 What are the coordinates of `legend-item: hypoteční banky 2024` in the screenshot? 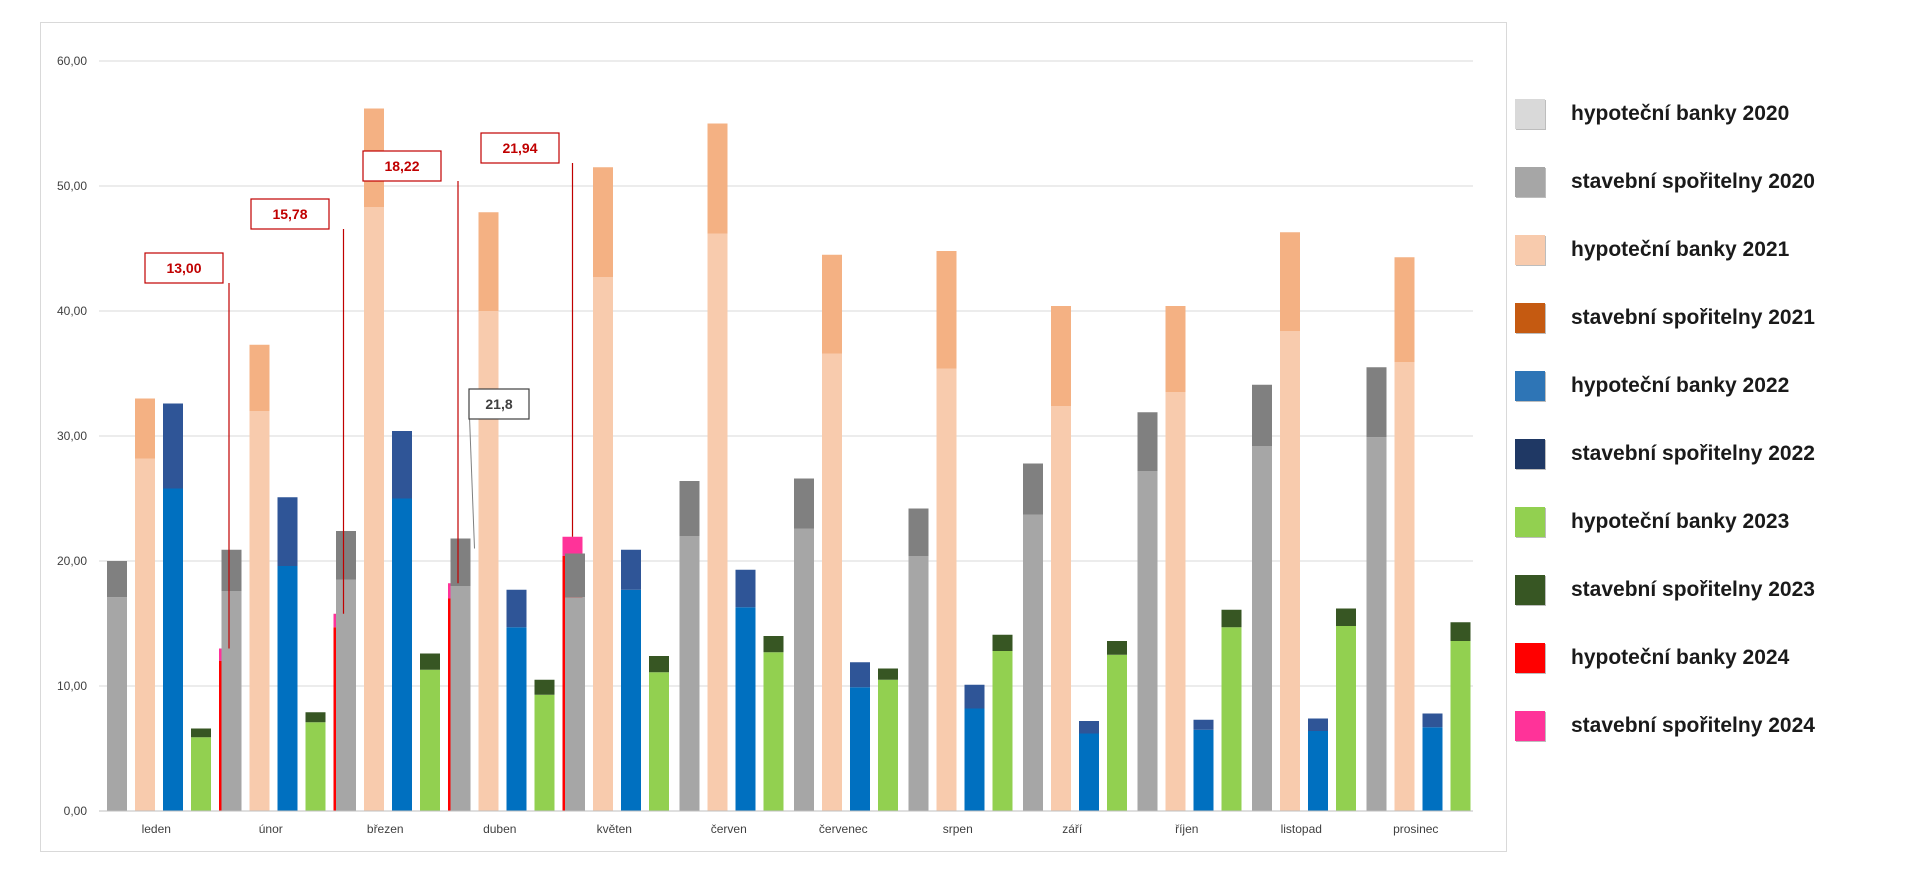 It's located at (1652, 658).